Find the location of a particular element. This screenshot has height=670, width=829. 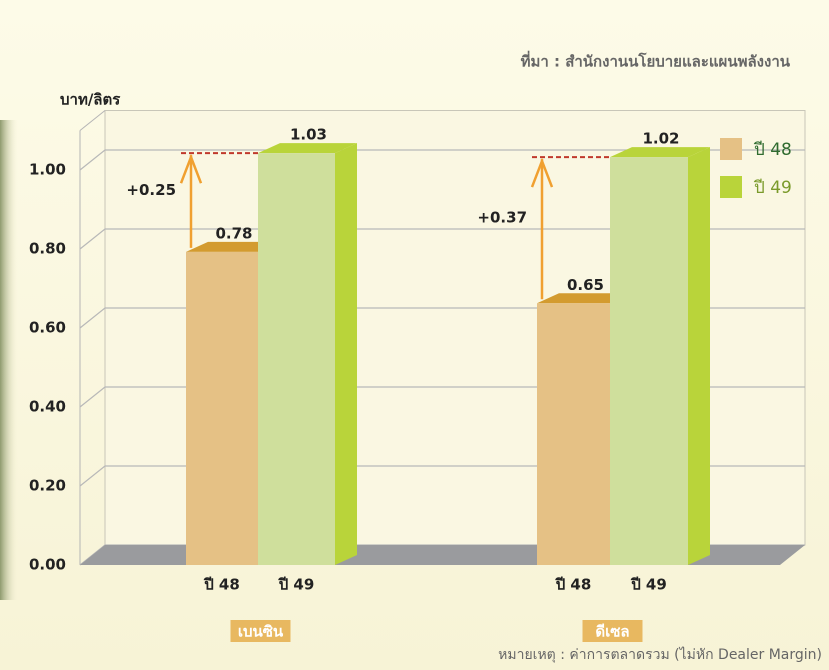

y-axis-title: บาท/ลิตร is located at coordinates (90, 100).